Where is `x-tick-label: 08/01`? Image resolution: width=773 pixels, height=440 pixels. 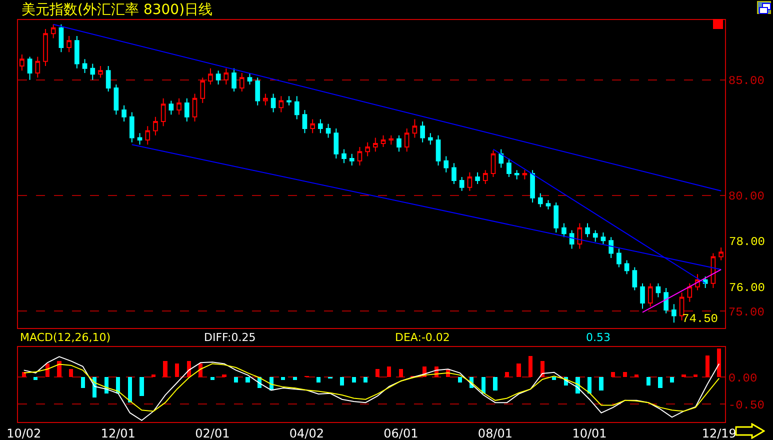
x-tick-label: 08/01 is located at coordinates (495, 433).